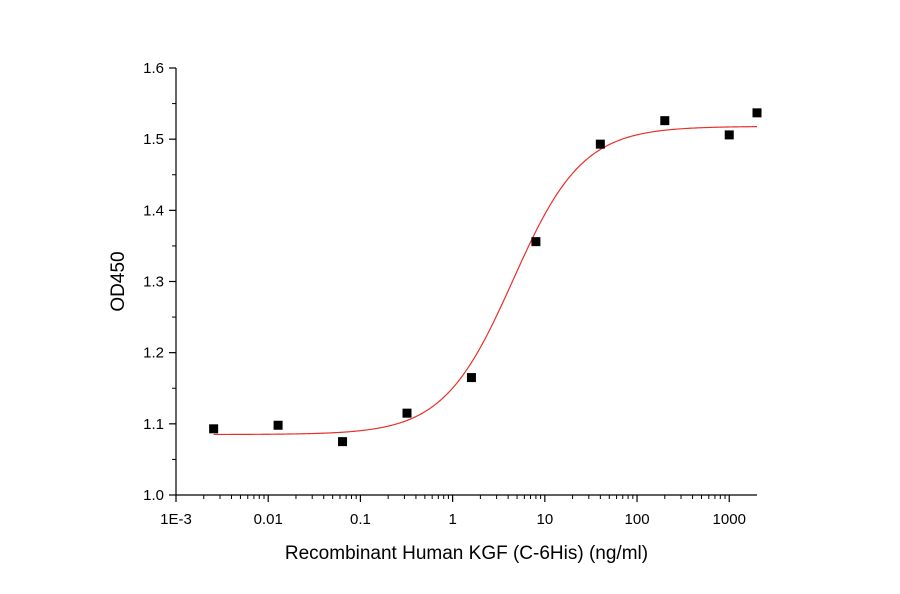 The height and width of the screenshot is (594, 900). What do you see at coordinates (153, 210) in the screenshot?
I see `y-tick-label: 1.4` at bounding box center [153, 210].